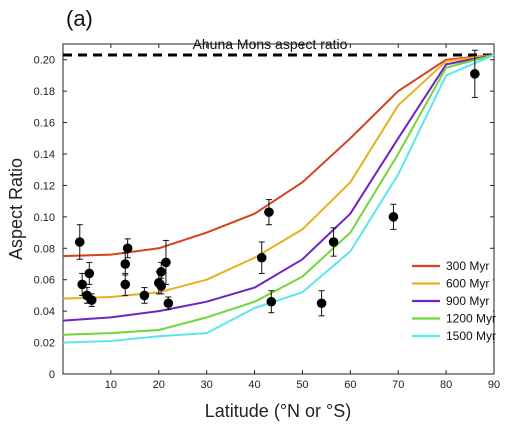 Image resolution: width=520 pixels, height=429 pixels. I want to click on x-tick-label: 40, so click(254, 385).